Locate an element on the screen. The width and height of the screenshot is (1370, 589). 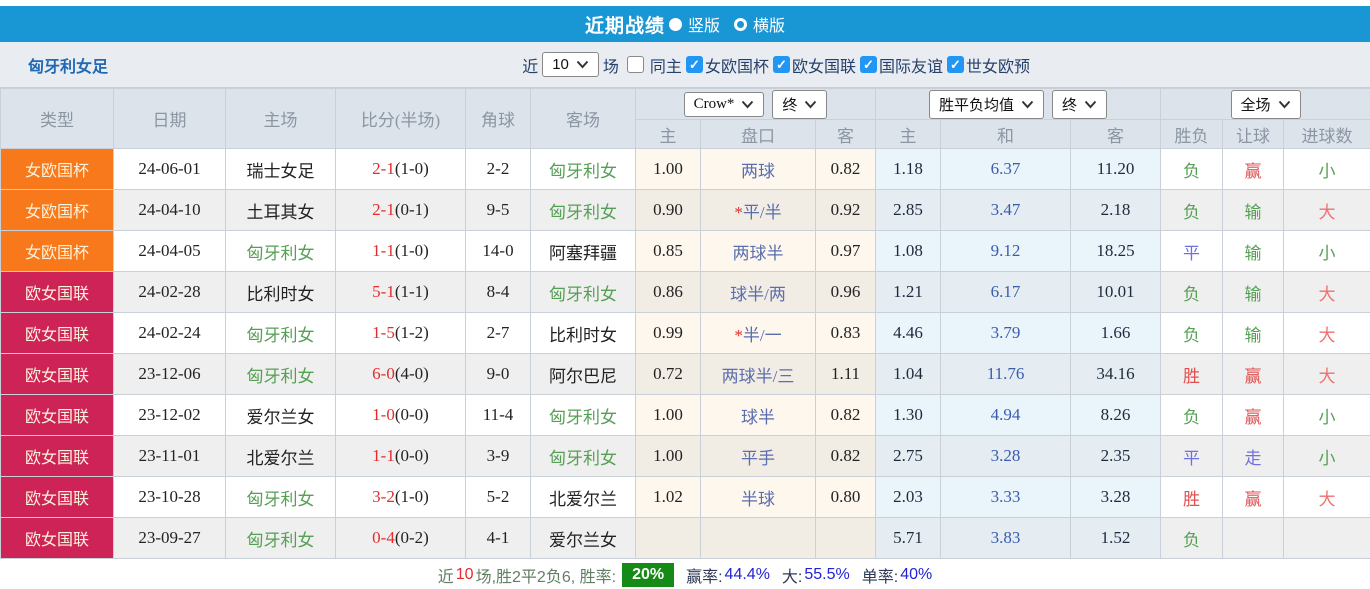
mean-draw-odds: 3.47 is located at coordinates (1006, 210).